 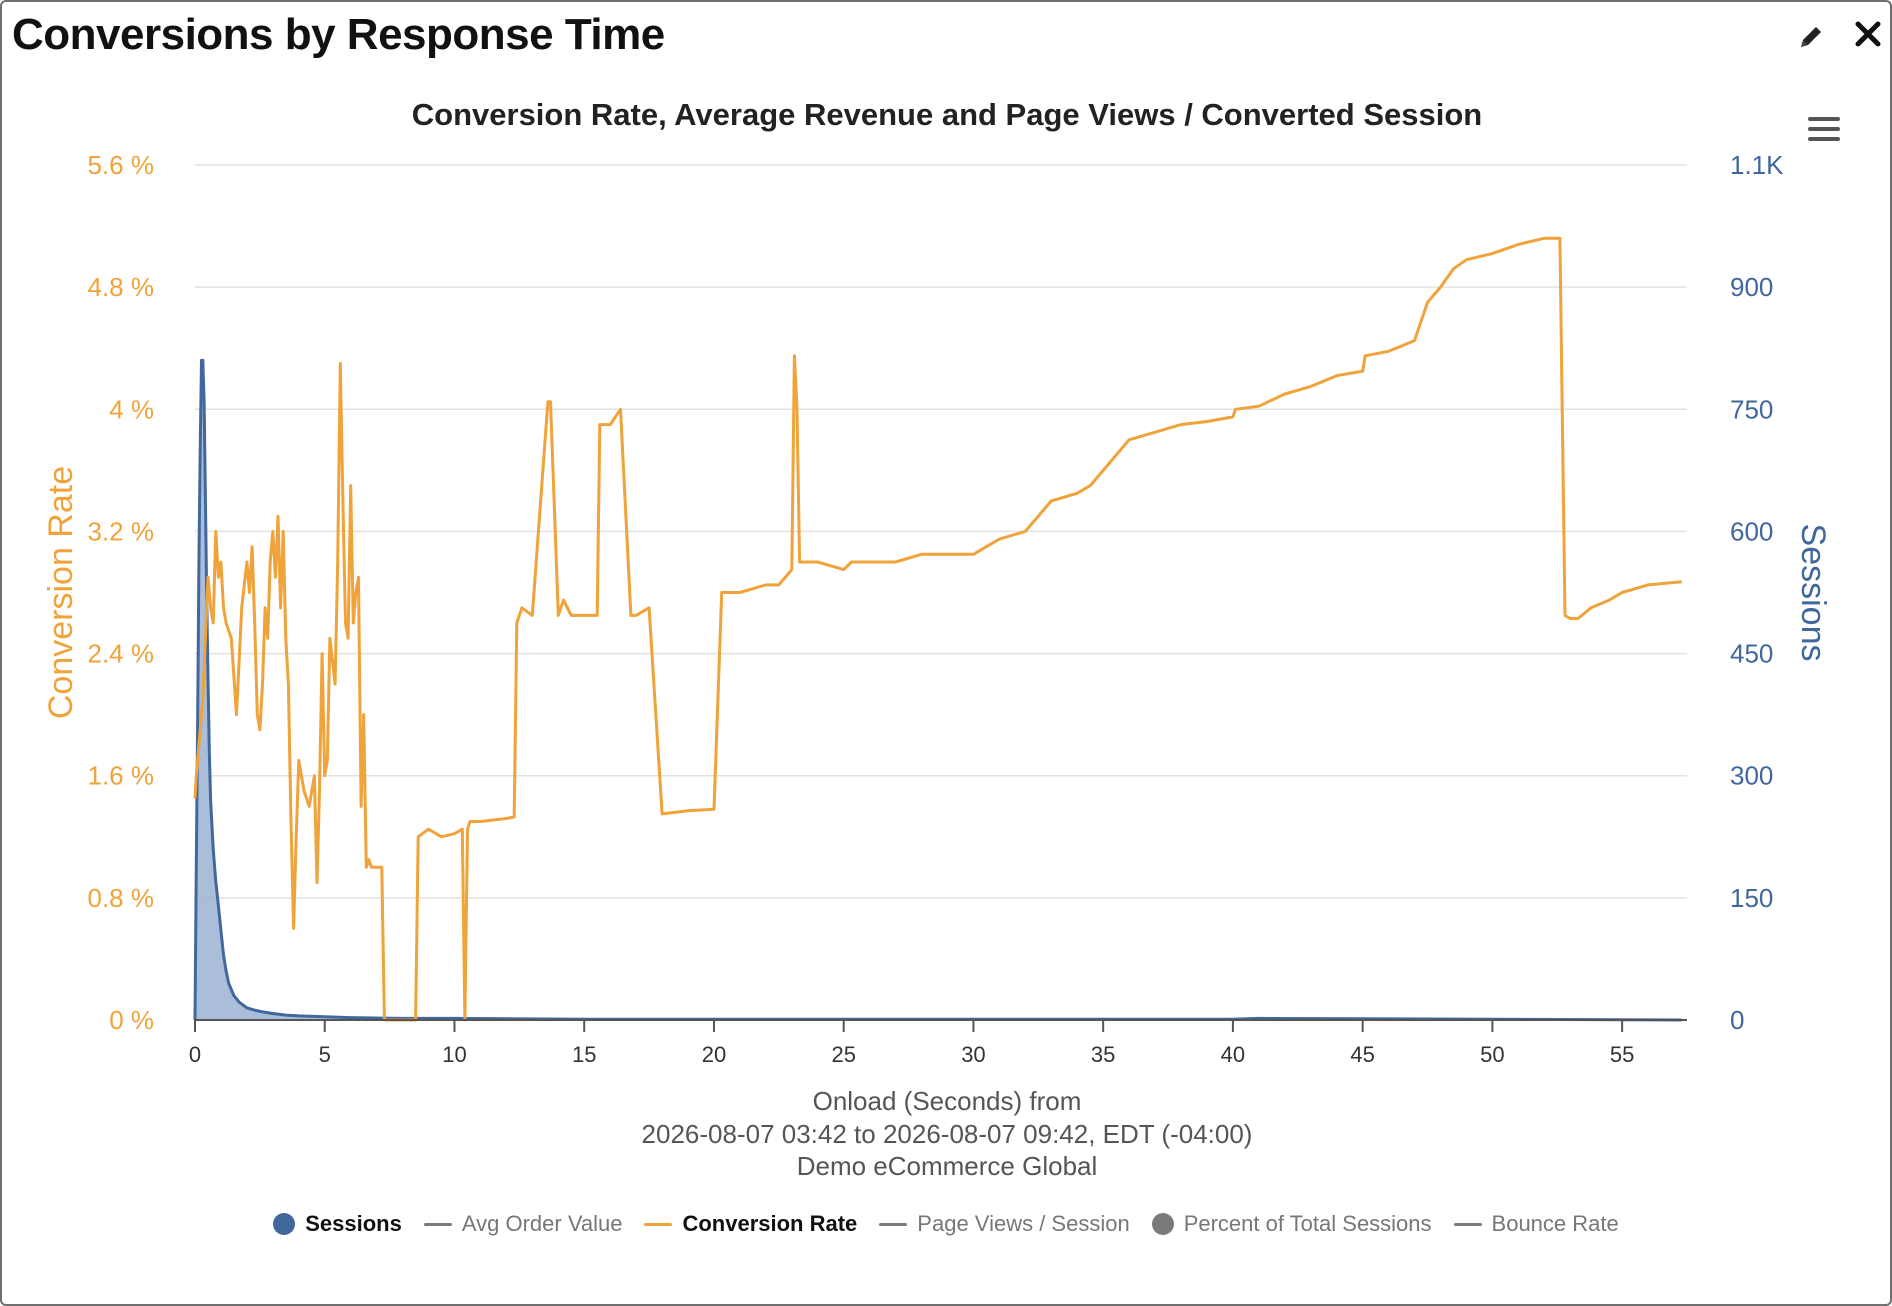 I want to click on pencil-icon, so click(x=1811, y=37).